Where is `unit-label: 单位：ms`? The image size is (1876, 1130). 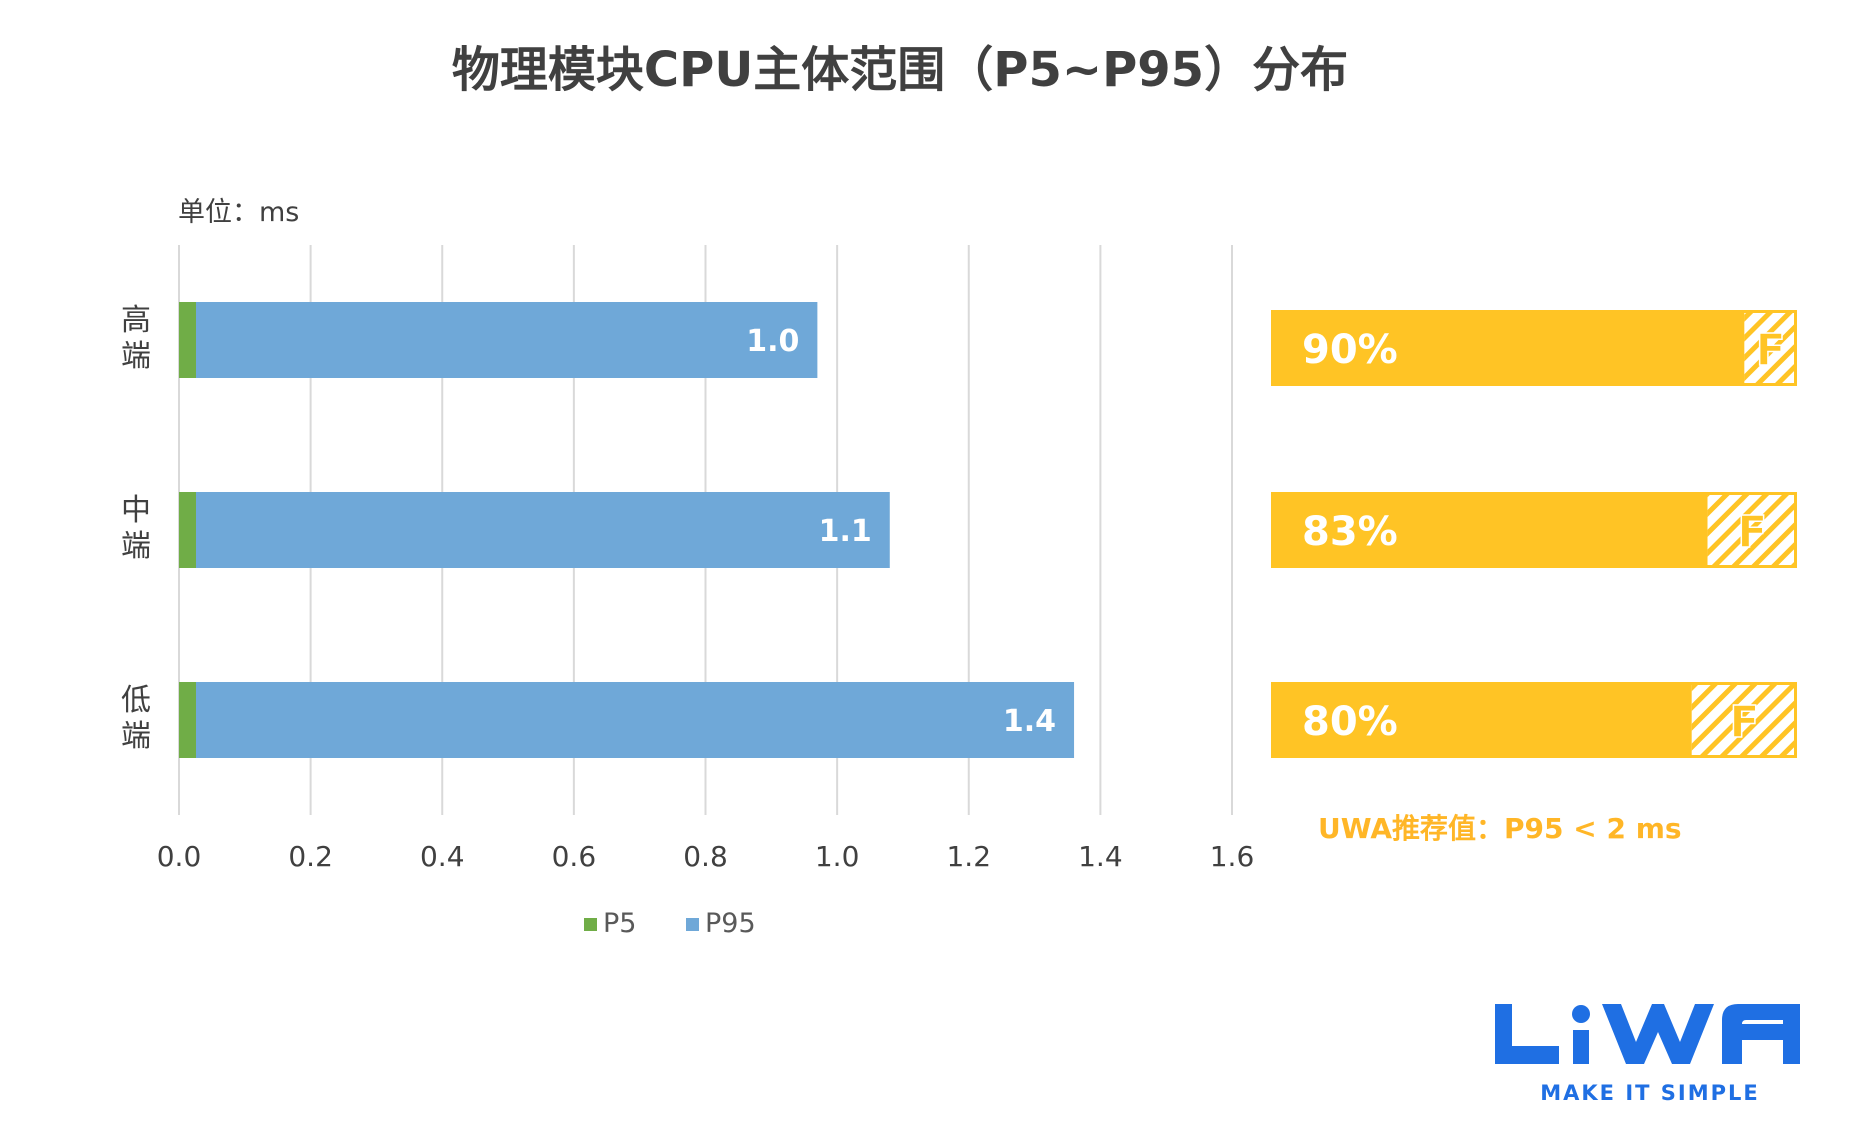
unit-label: 单位：ms is located at coordinates (238, 212).